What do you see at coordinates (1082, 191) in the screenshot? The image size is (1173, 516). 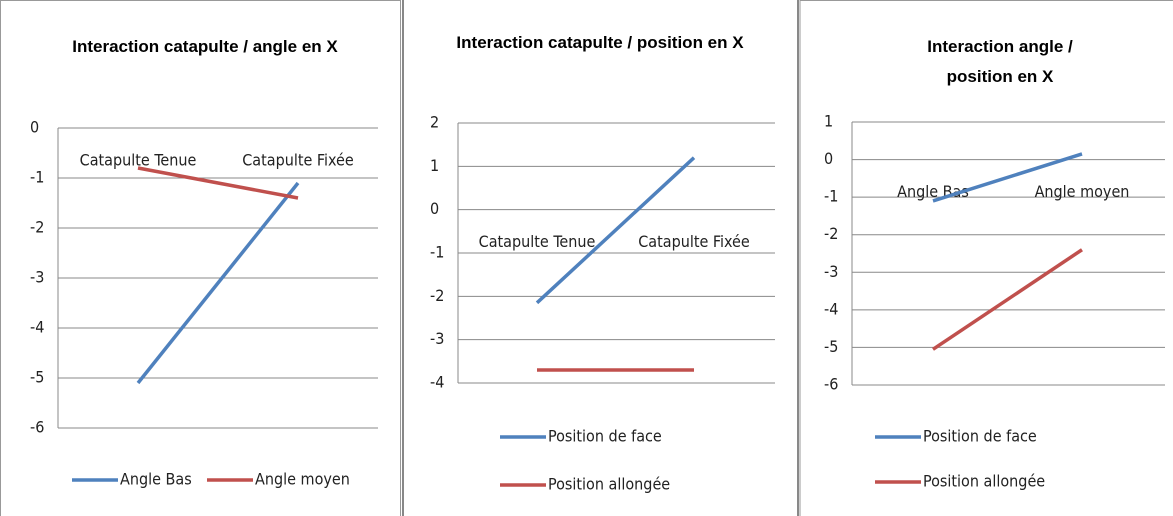 I see `x-tick-label: Angle moyen` at bounding box center [1082, 191].